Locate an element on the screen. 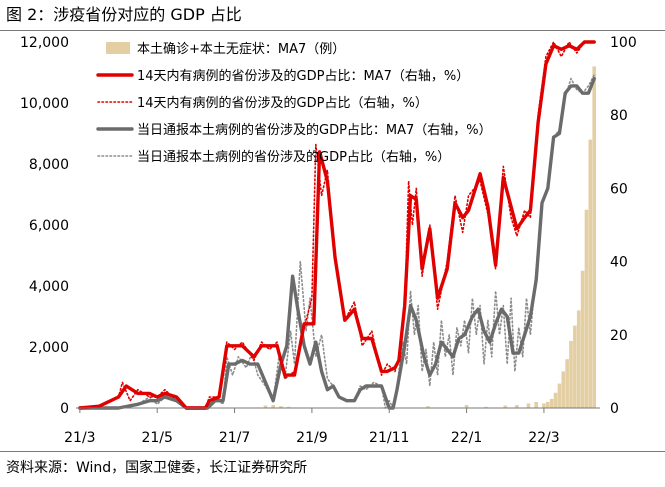  title-rule is located at coordinates (332, 30).